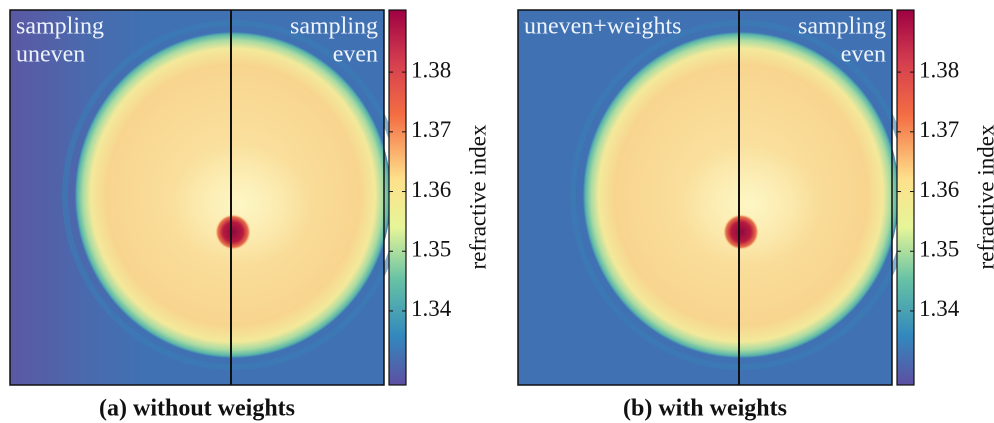  Describe the element at coordinates (705, 409) in the screenshot. I see `caption: (b) with weights` at that location.